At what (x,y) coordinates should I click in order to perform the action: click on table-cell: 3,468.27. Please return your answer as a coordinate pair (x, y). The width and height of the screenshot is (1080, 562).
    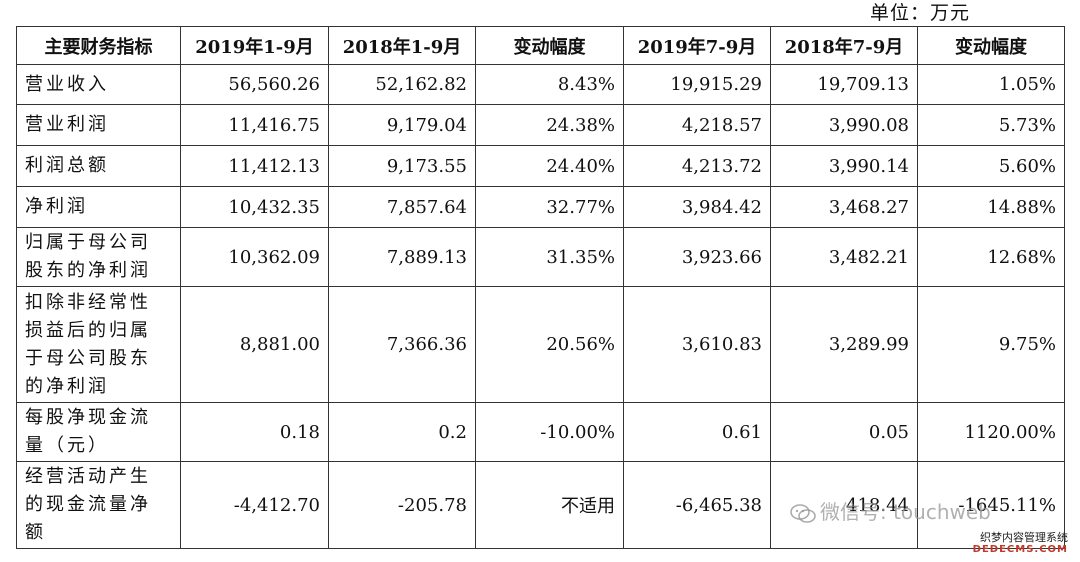
    Looking at the image, I should click on (844, 207).